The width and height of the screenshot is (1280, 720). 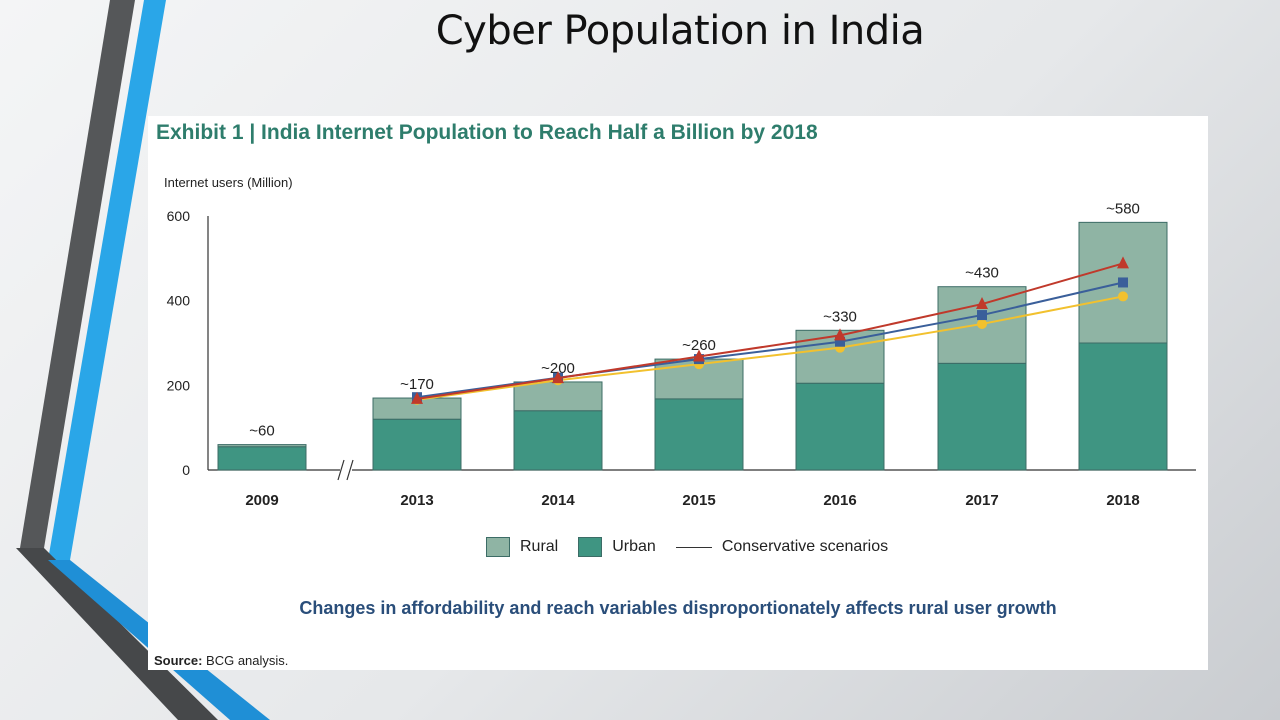 What do you see at coordinates (558, 368) in the screenshot?
I see `data-label-2014: ~200` at bounding box center [558, 368].